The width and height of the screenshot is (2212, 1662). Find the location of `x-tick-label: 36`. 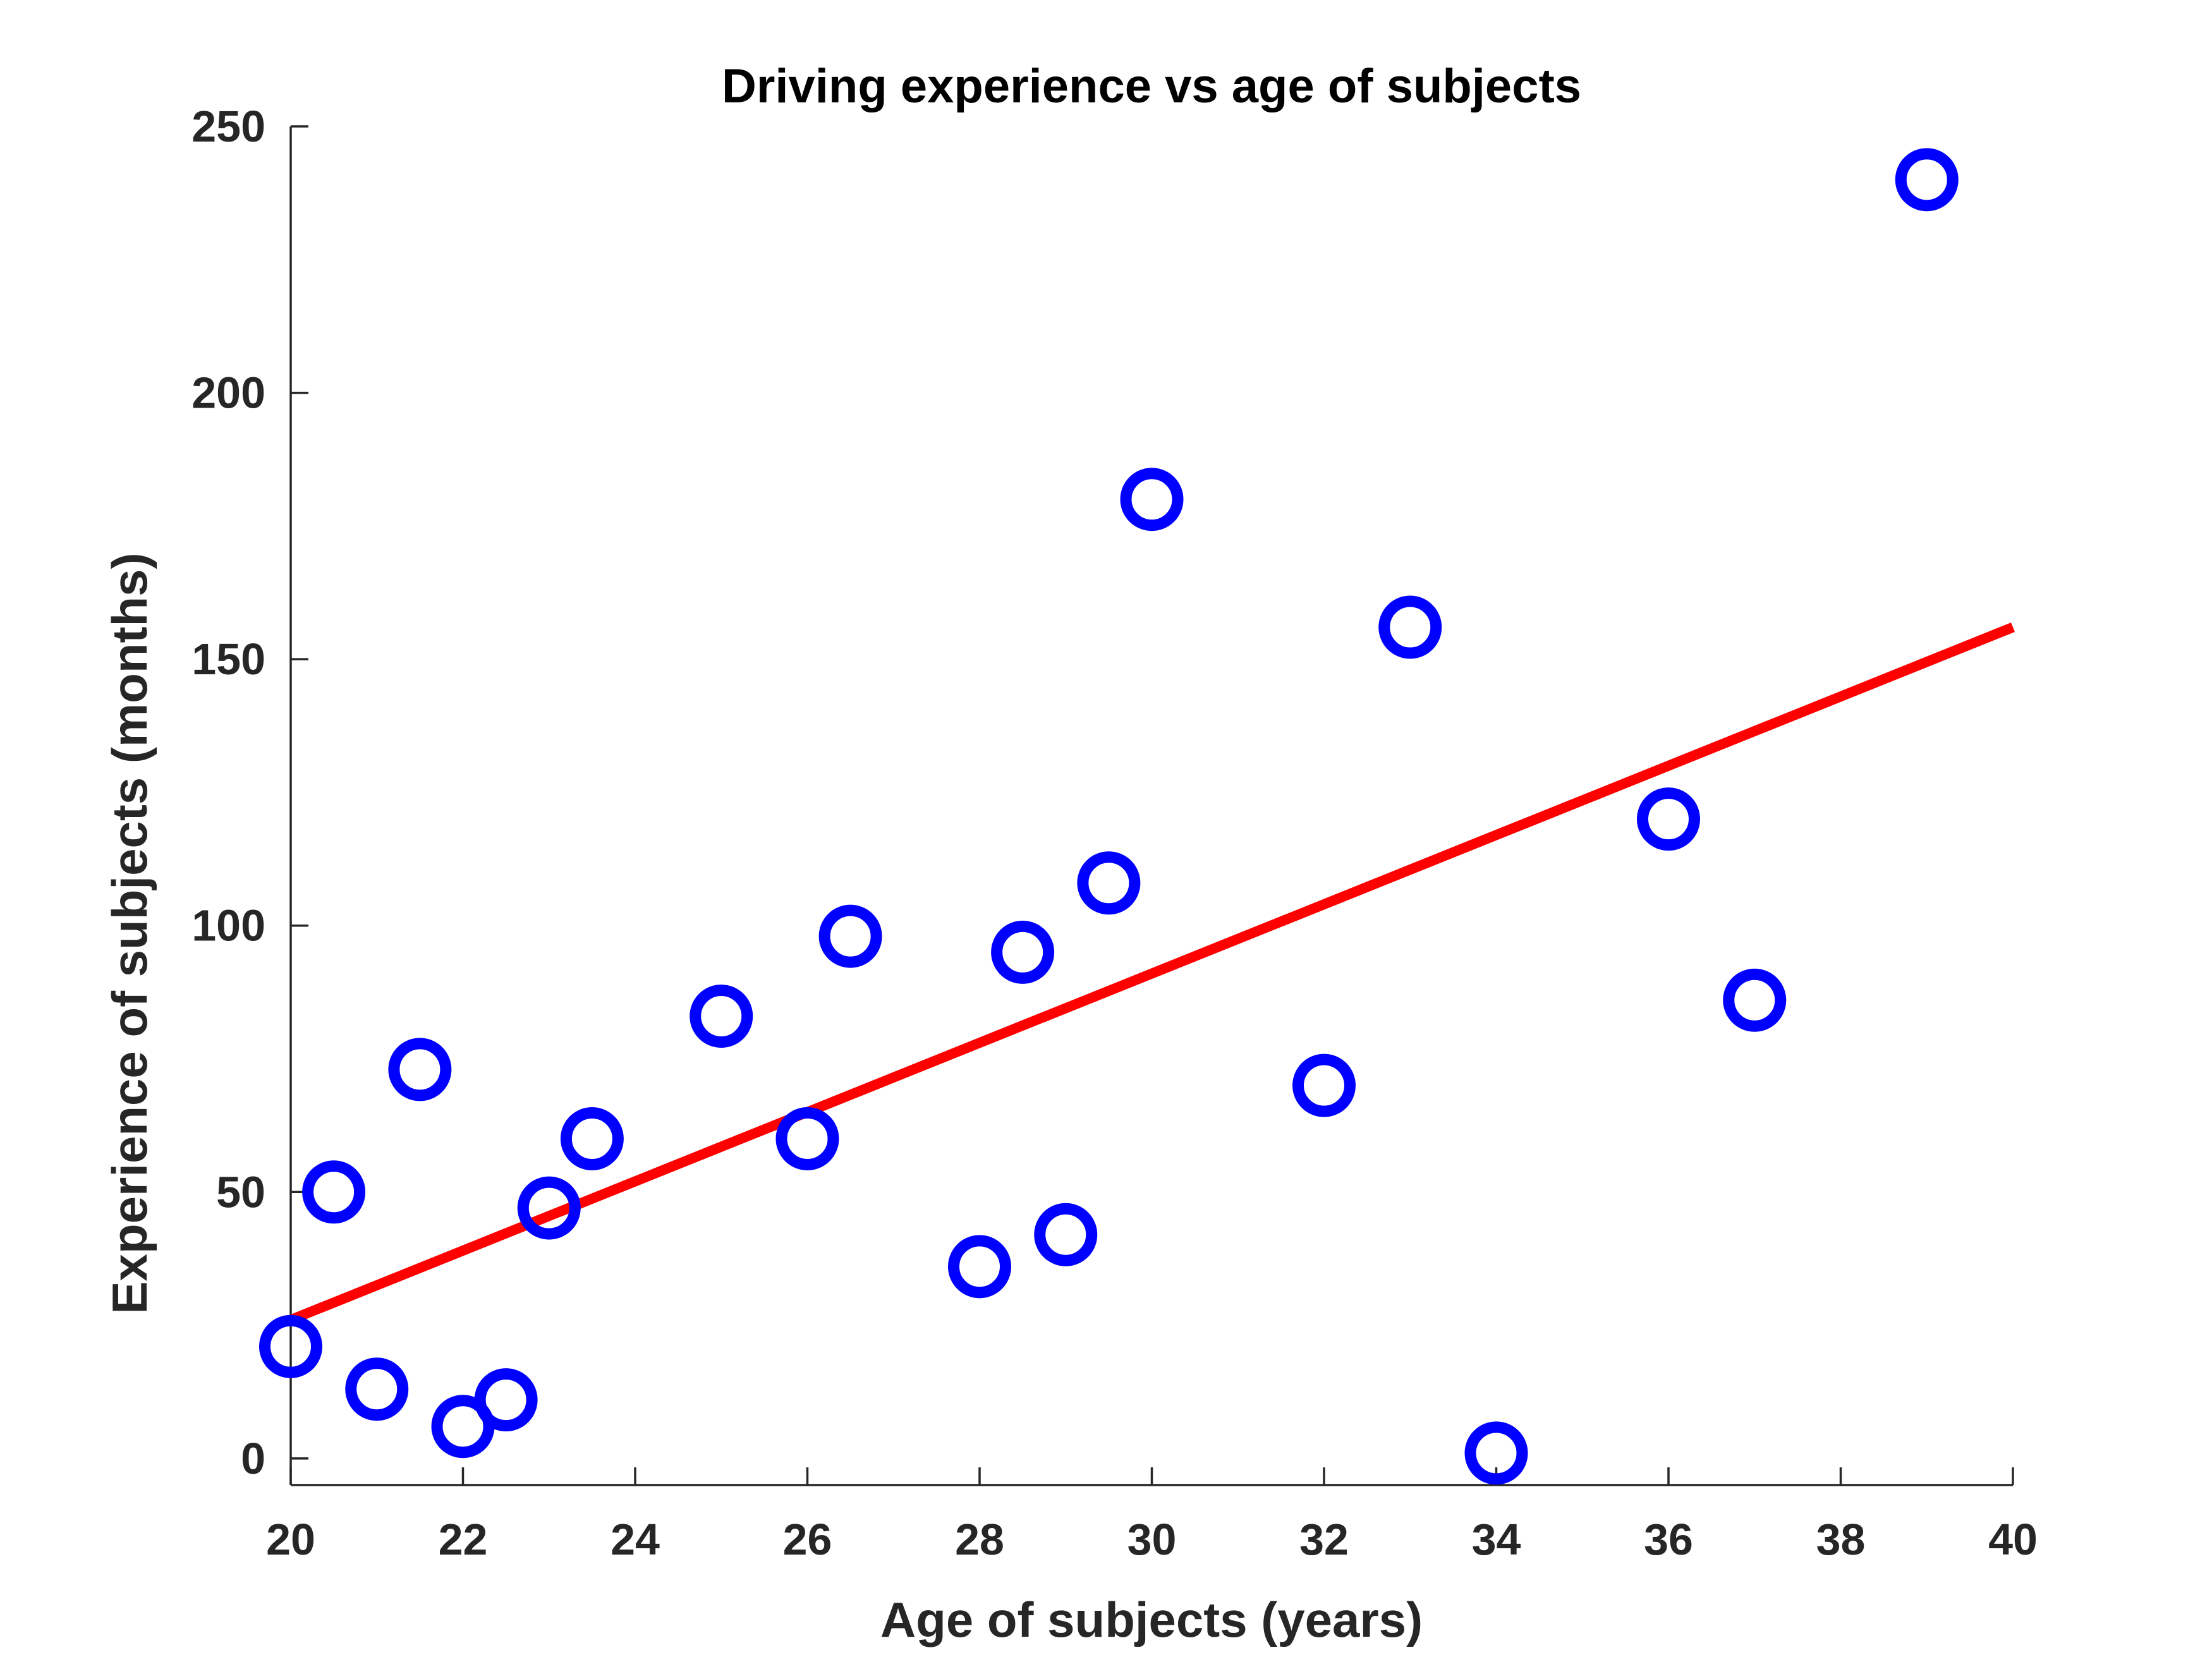

x-tick-label: 36 is located at coordinates (1668, 1539).